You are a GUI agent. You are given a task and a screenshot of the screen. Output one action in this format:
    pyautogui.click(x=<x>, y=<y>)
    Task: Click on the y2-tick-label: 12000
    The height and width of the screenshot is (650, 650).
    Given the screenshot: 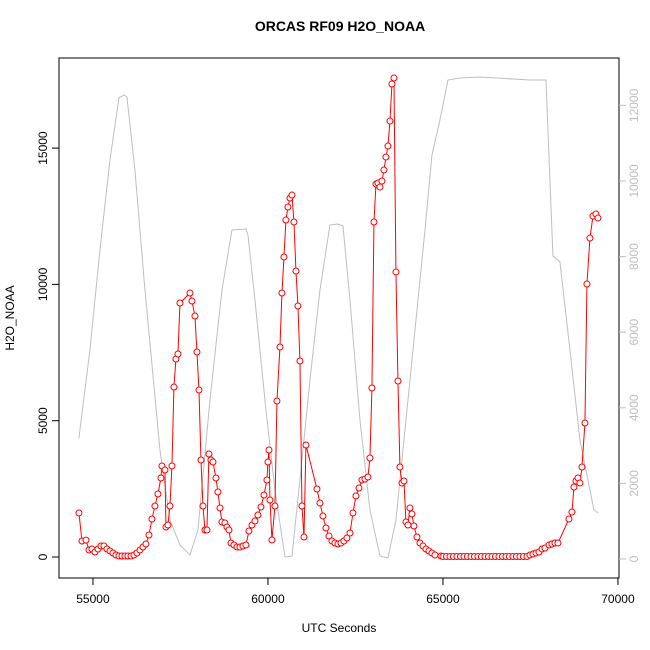 What is the action you would take?
    pyautogui.click(x=634, y=105)
    